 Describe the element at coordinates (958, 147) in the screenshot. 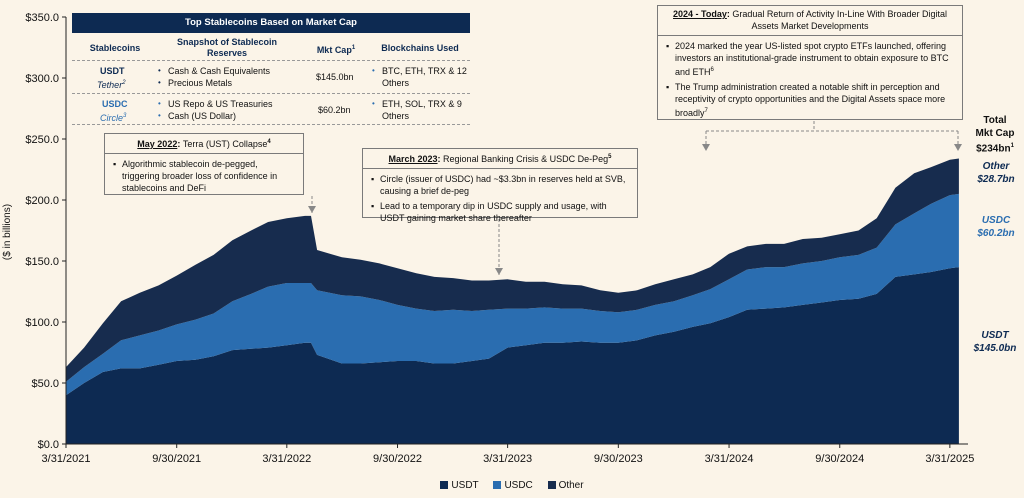

I see `today-arrow-right-head` at that location.